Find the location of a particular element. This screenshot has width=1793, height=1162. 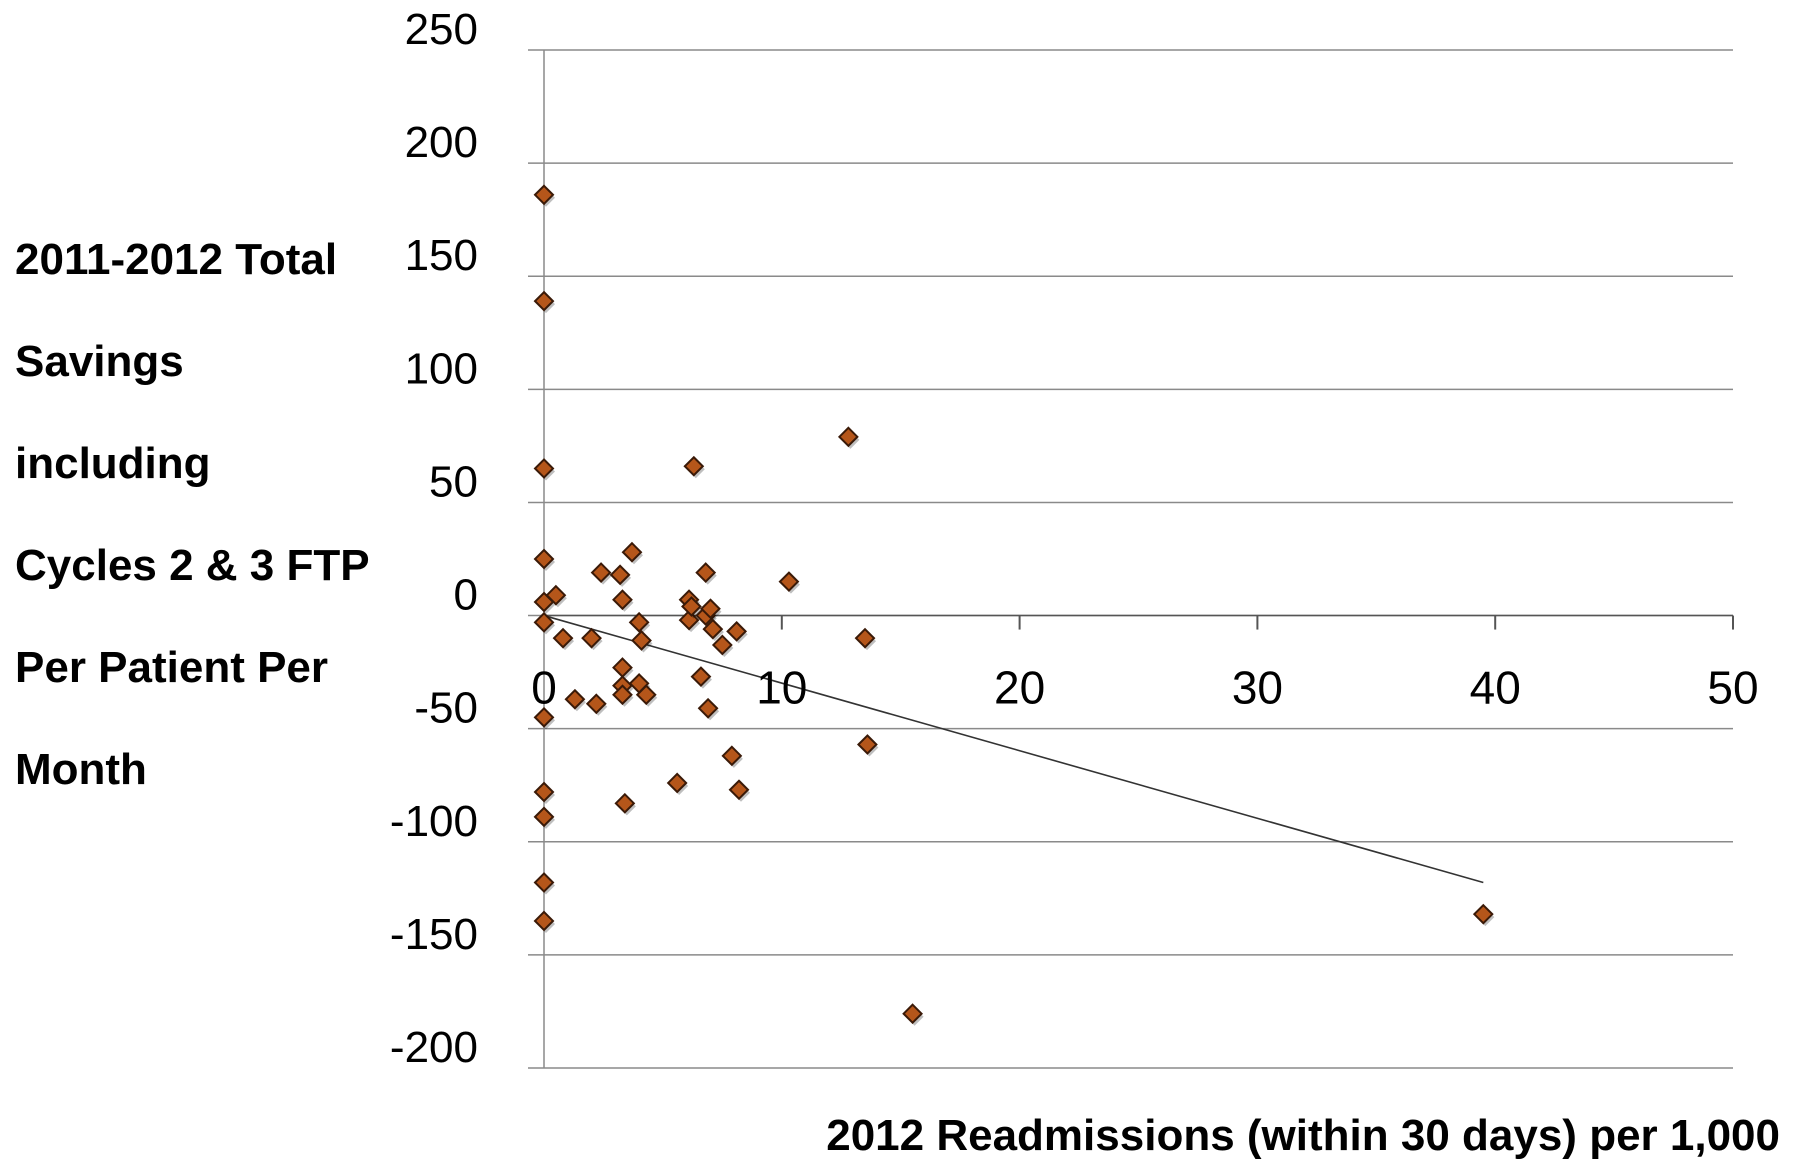

y-tick-label: -100 is located at coordinates (434, 821).